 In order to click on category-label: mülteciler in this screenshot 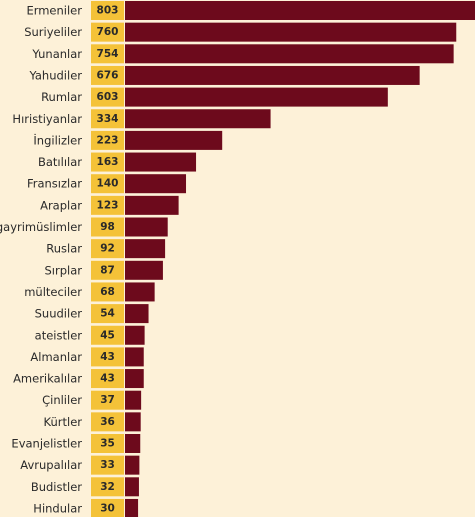, I will do `click(53, 292)`.